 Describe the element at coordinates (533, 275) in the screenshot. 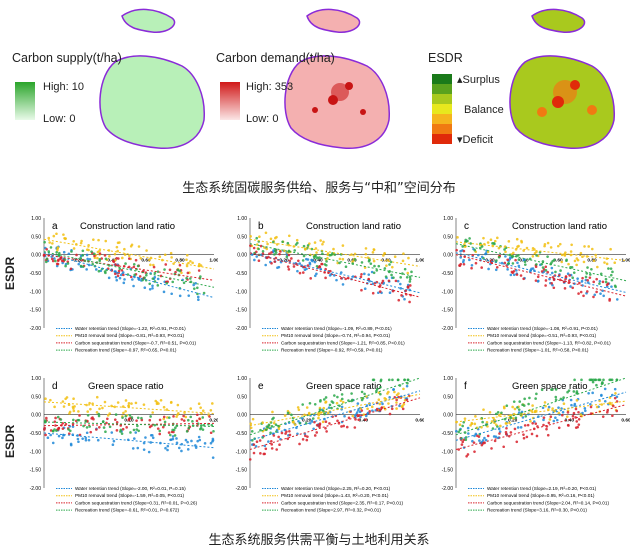

I see `series-points-carbon` at that location.